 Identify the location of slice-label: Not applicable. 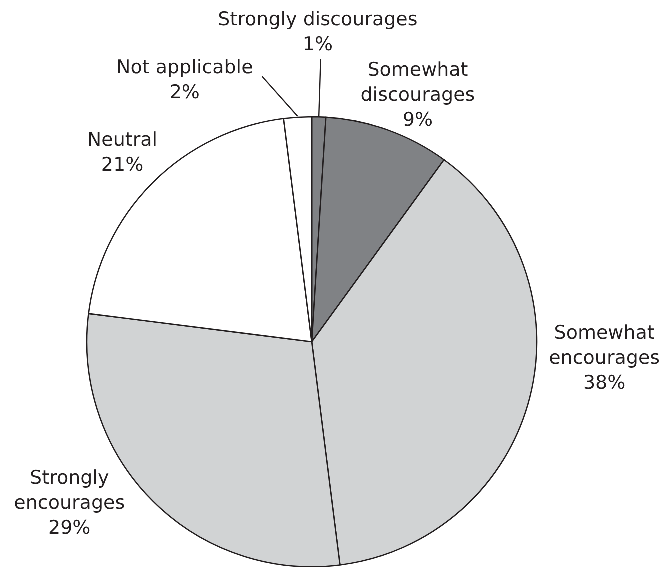
(185, 67).